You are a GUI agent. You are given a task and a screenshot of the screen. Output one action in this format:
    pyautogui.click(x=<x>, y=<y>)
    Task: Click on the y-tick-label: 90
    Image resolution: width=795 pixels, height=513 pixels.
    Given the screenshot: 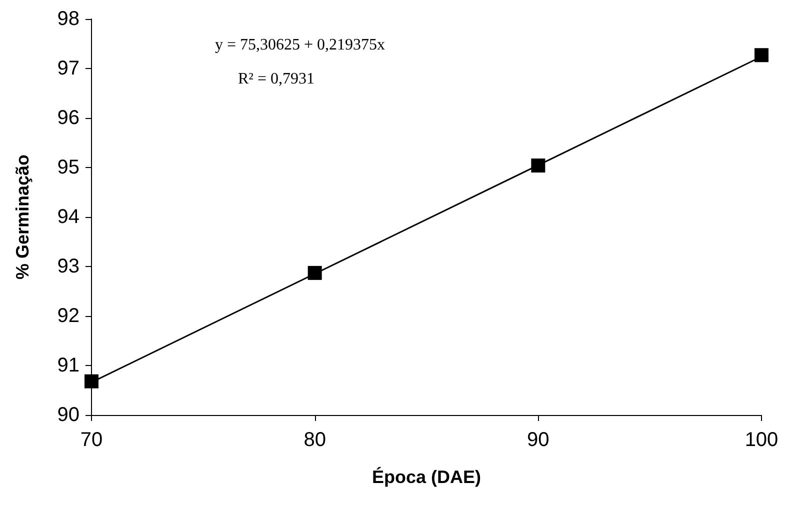 What is the action you would take?
    pyautogui.click(x=68, y=415)
    